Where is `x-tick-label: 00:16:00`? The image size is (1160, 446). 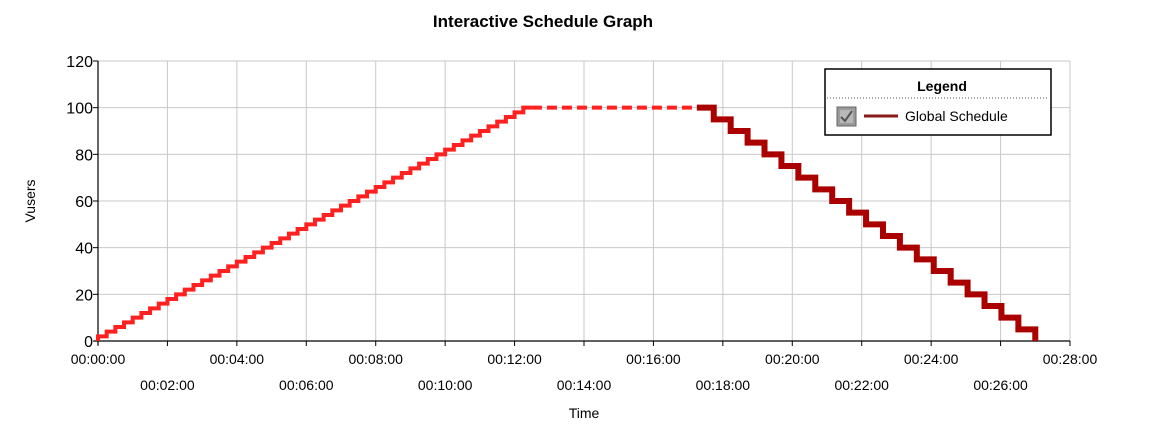 x-tick-label: 00:16:00 is located at coordinates (653, 359).